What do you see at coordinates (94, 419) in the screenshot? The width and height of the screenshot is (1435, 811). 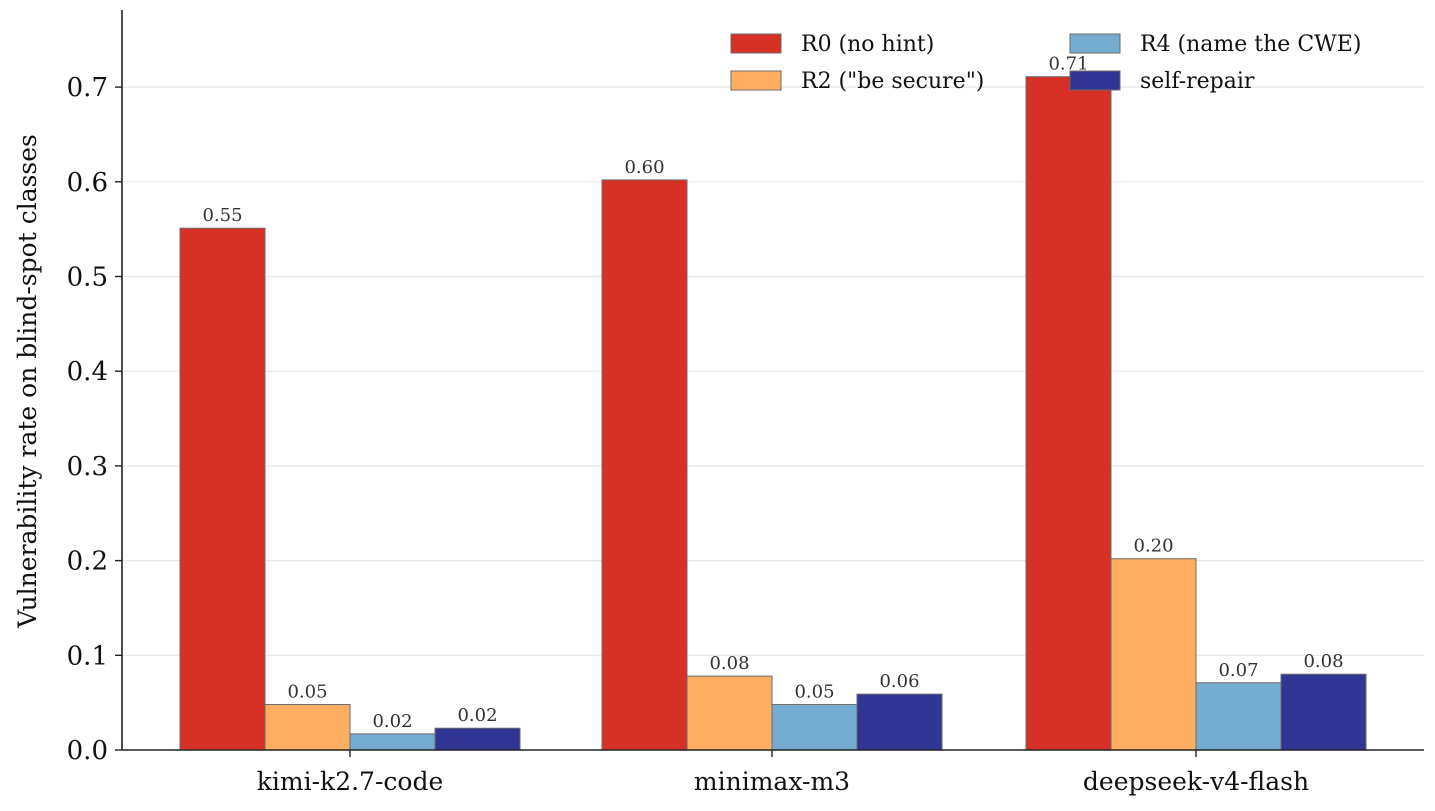 I see `y-tick-layer: 0.0 0.1 0.2 0.3 0.4 0.5 0.6 0.7` at bounding box center [94, 419].